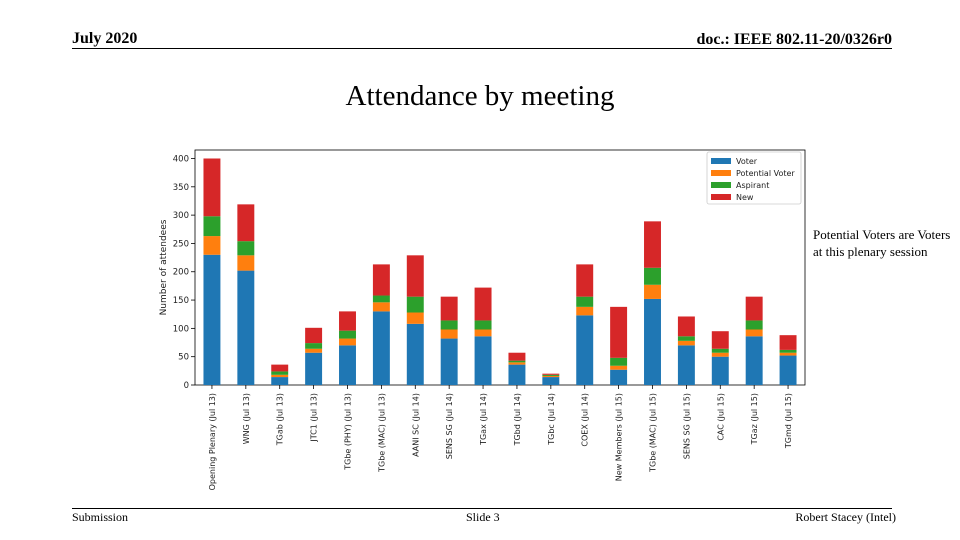  Describe the element at coordinates (164, 267) in the screenshot. I see `y-axis-label: Number of attendees` at that location.